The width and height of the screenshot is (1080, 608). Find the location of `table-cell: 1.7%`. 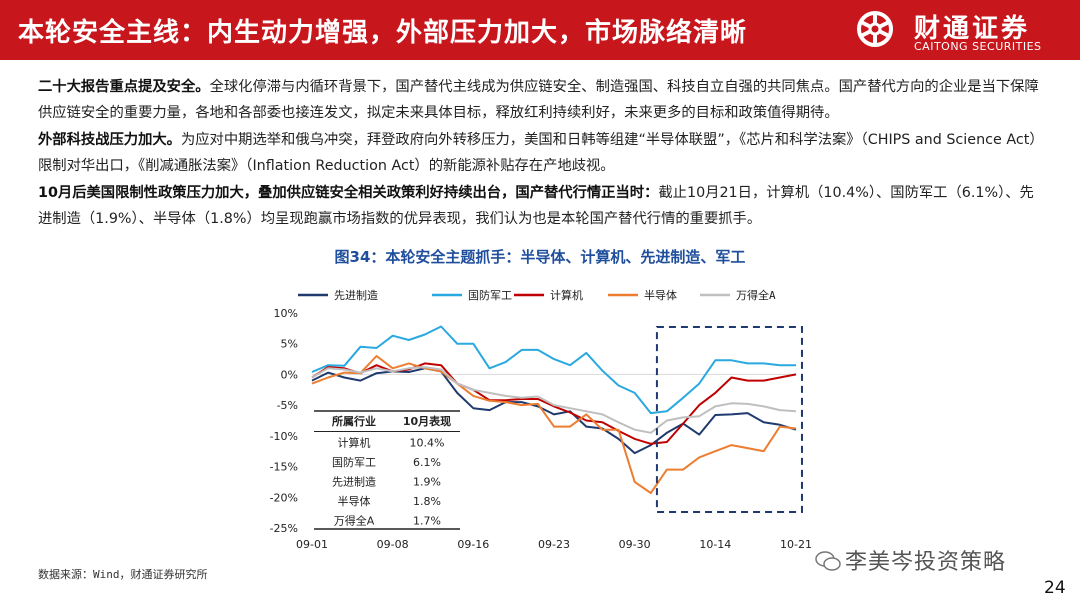

table-cell: 1.7% is located at coordinates (427, 521).